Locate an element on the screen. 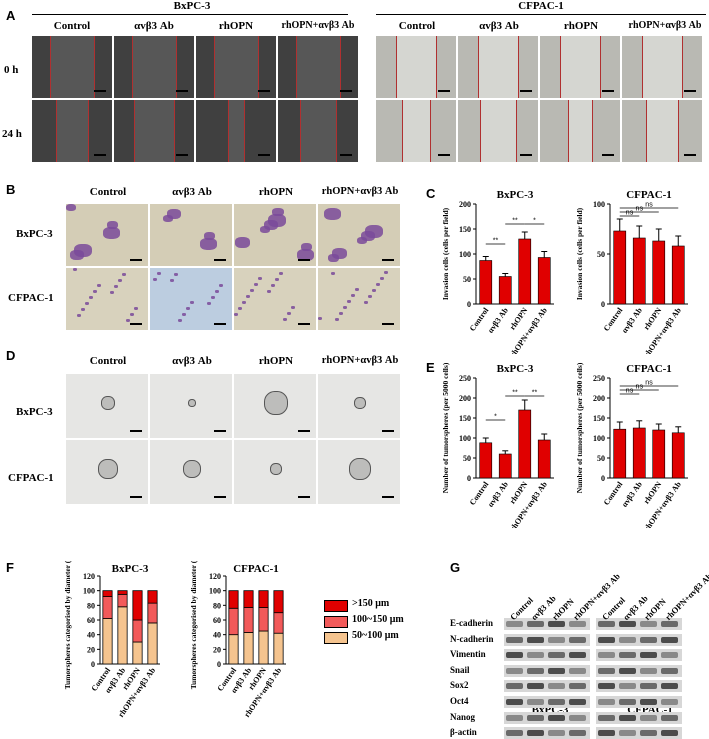  panelD-img-r0-c1-scalebar is located at coordinates (220, 431).